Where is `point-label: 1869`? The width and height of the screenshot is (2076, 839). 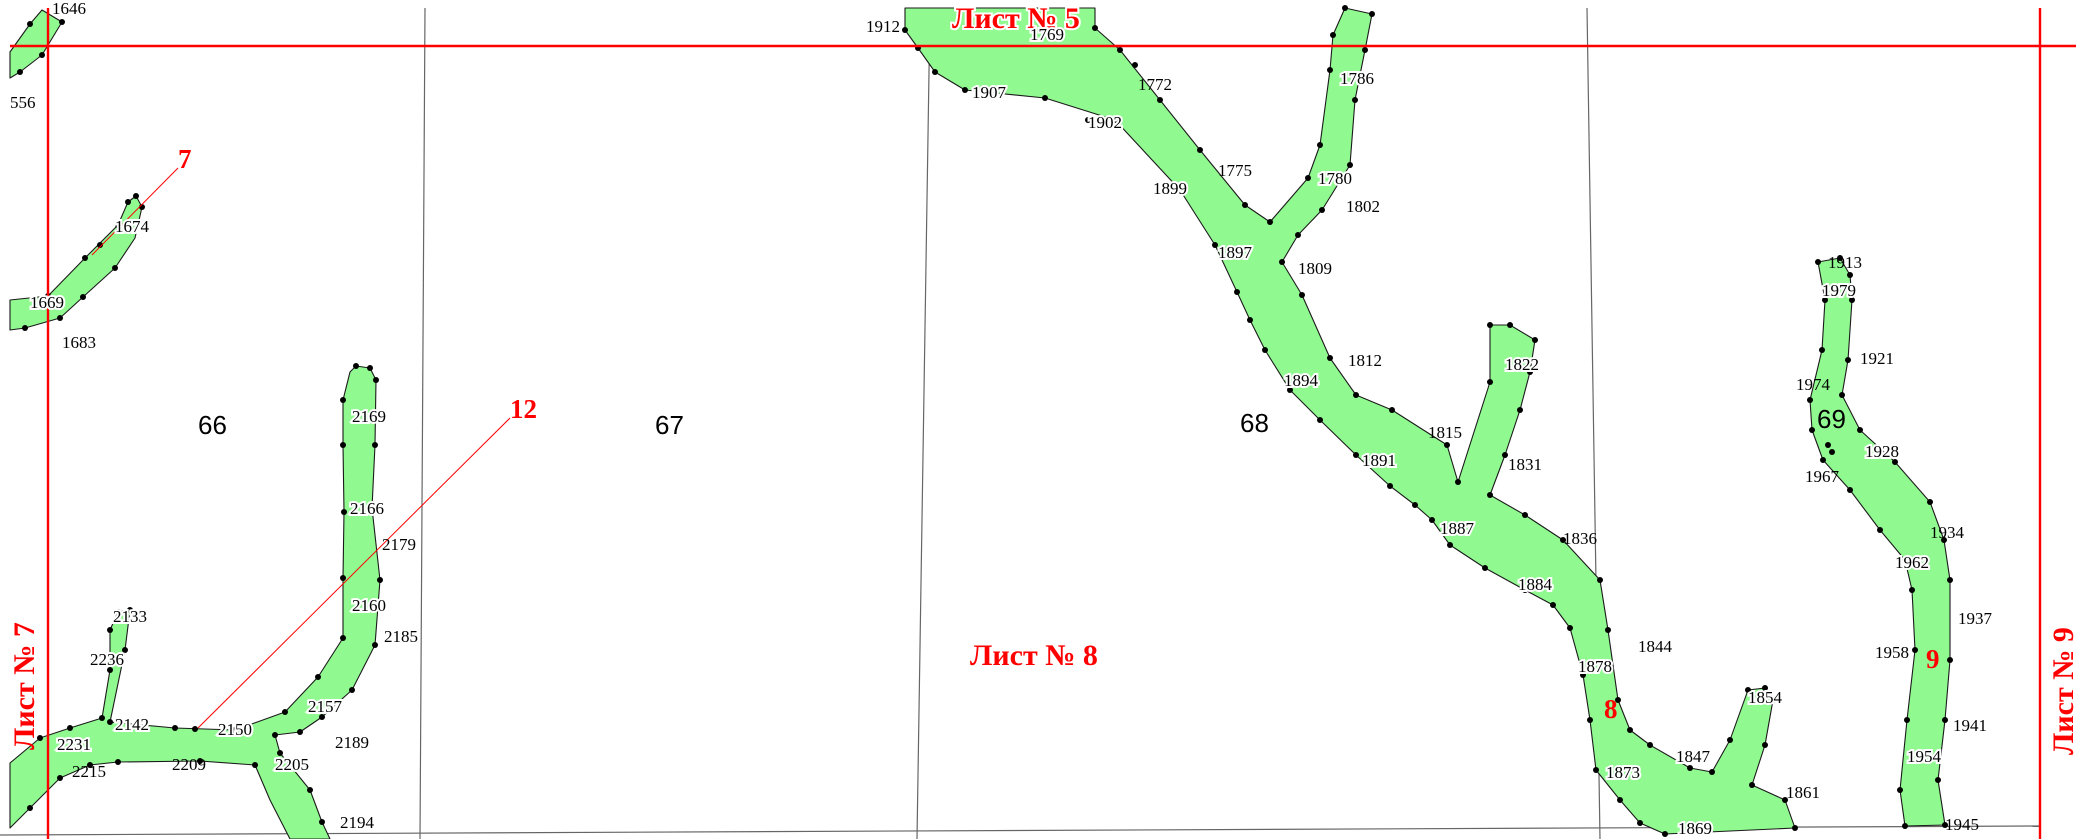 point-label: 1869 is located at coordinates (1695, 828).